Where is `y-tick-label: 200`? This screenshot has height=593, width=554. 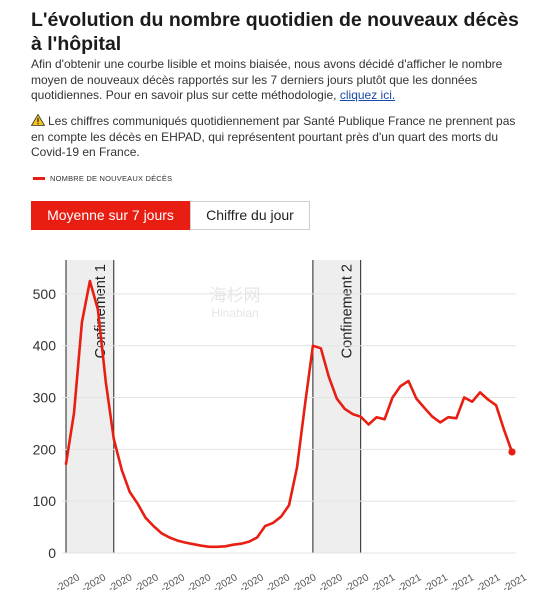
y-tick-label: 200 is located at coordinates (45, 449).